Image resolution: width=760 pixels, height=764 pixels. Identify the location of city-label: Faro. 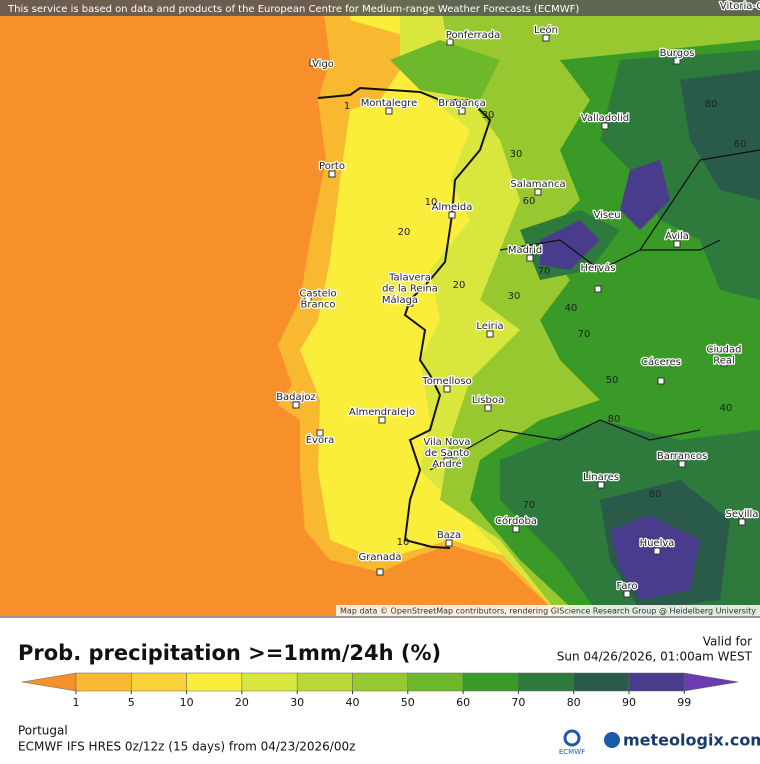
(627, 586).